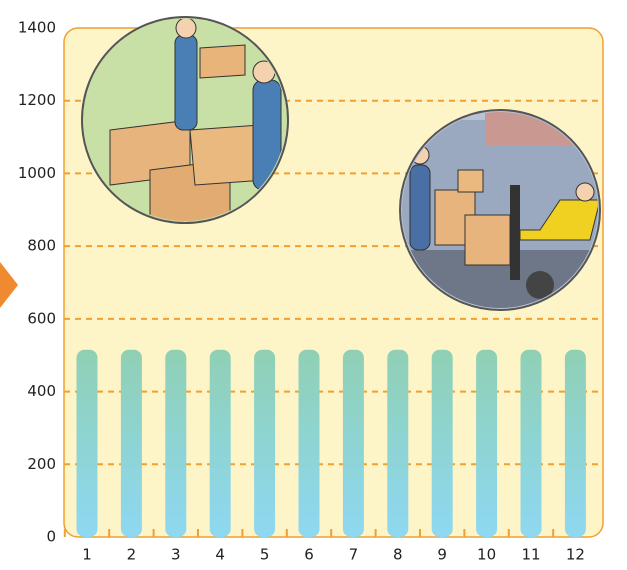 This screenshot has height=570, width=627. What do you see at coordinates (41, 318) in the screenshot?
I see `y-tick-label: 600` at bounding box center [41, 318].